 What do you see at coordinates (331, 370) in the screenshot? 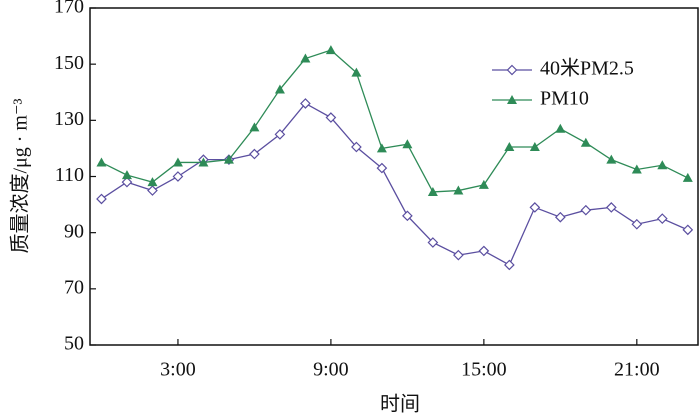
I see `x-tick-label: 9:00` at bounding box center [331, 370].